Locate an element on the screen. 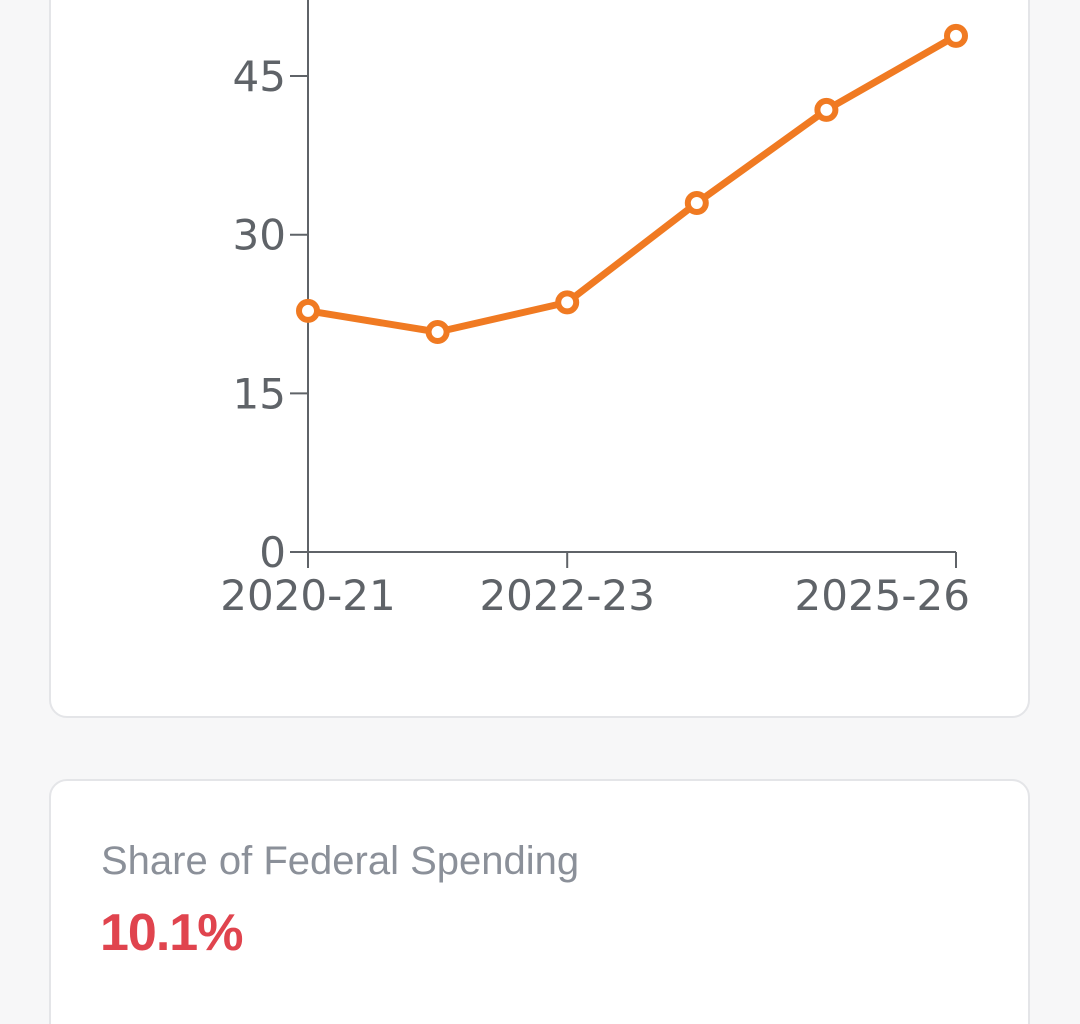 Image resolution: width=1080 pixels, height=1024 pixels. x-tick-label: 2022-23 is located at coordinates (567, 595).